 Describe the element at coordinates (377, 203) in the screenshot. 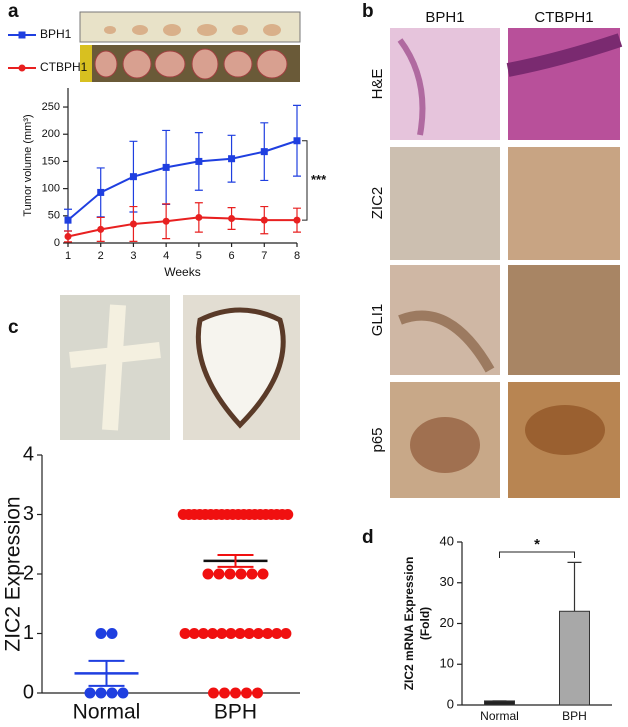

I see `row-label: ZIC2` at that location.